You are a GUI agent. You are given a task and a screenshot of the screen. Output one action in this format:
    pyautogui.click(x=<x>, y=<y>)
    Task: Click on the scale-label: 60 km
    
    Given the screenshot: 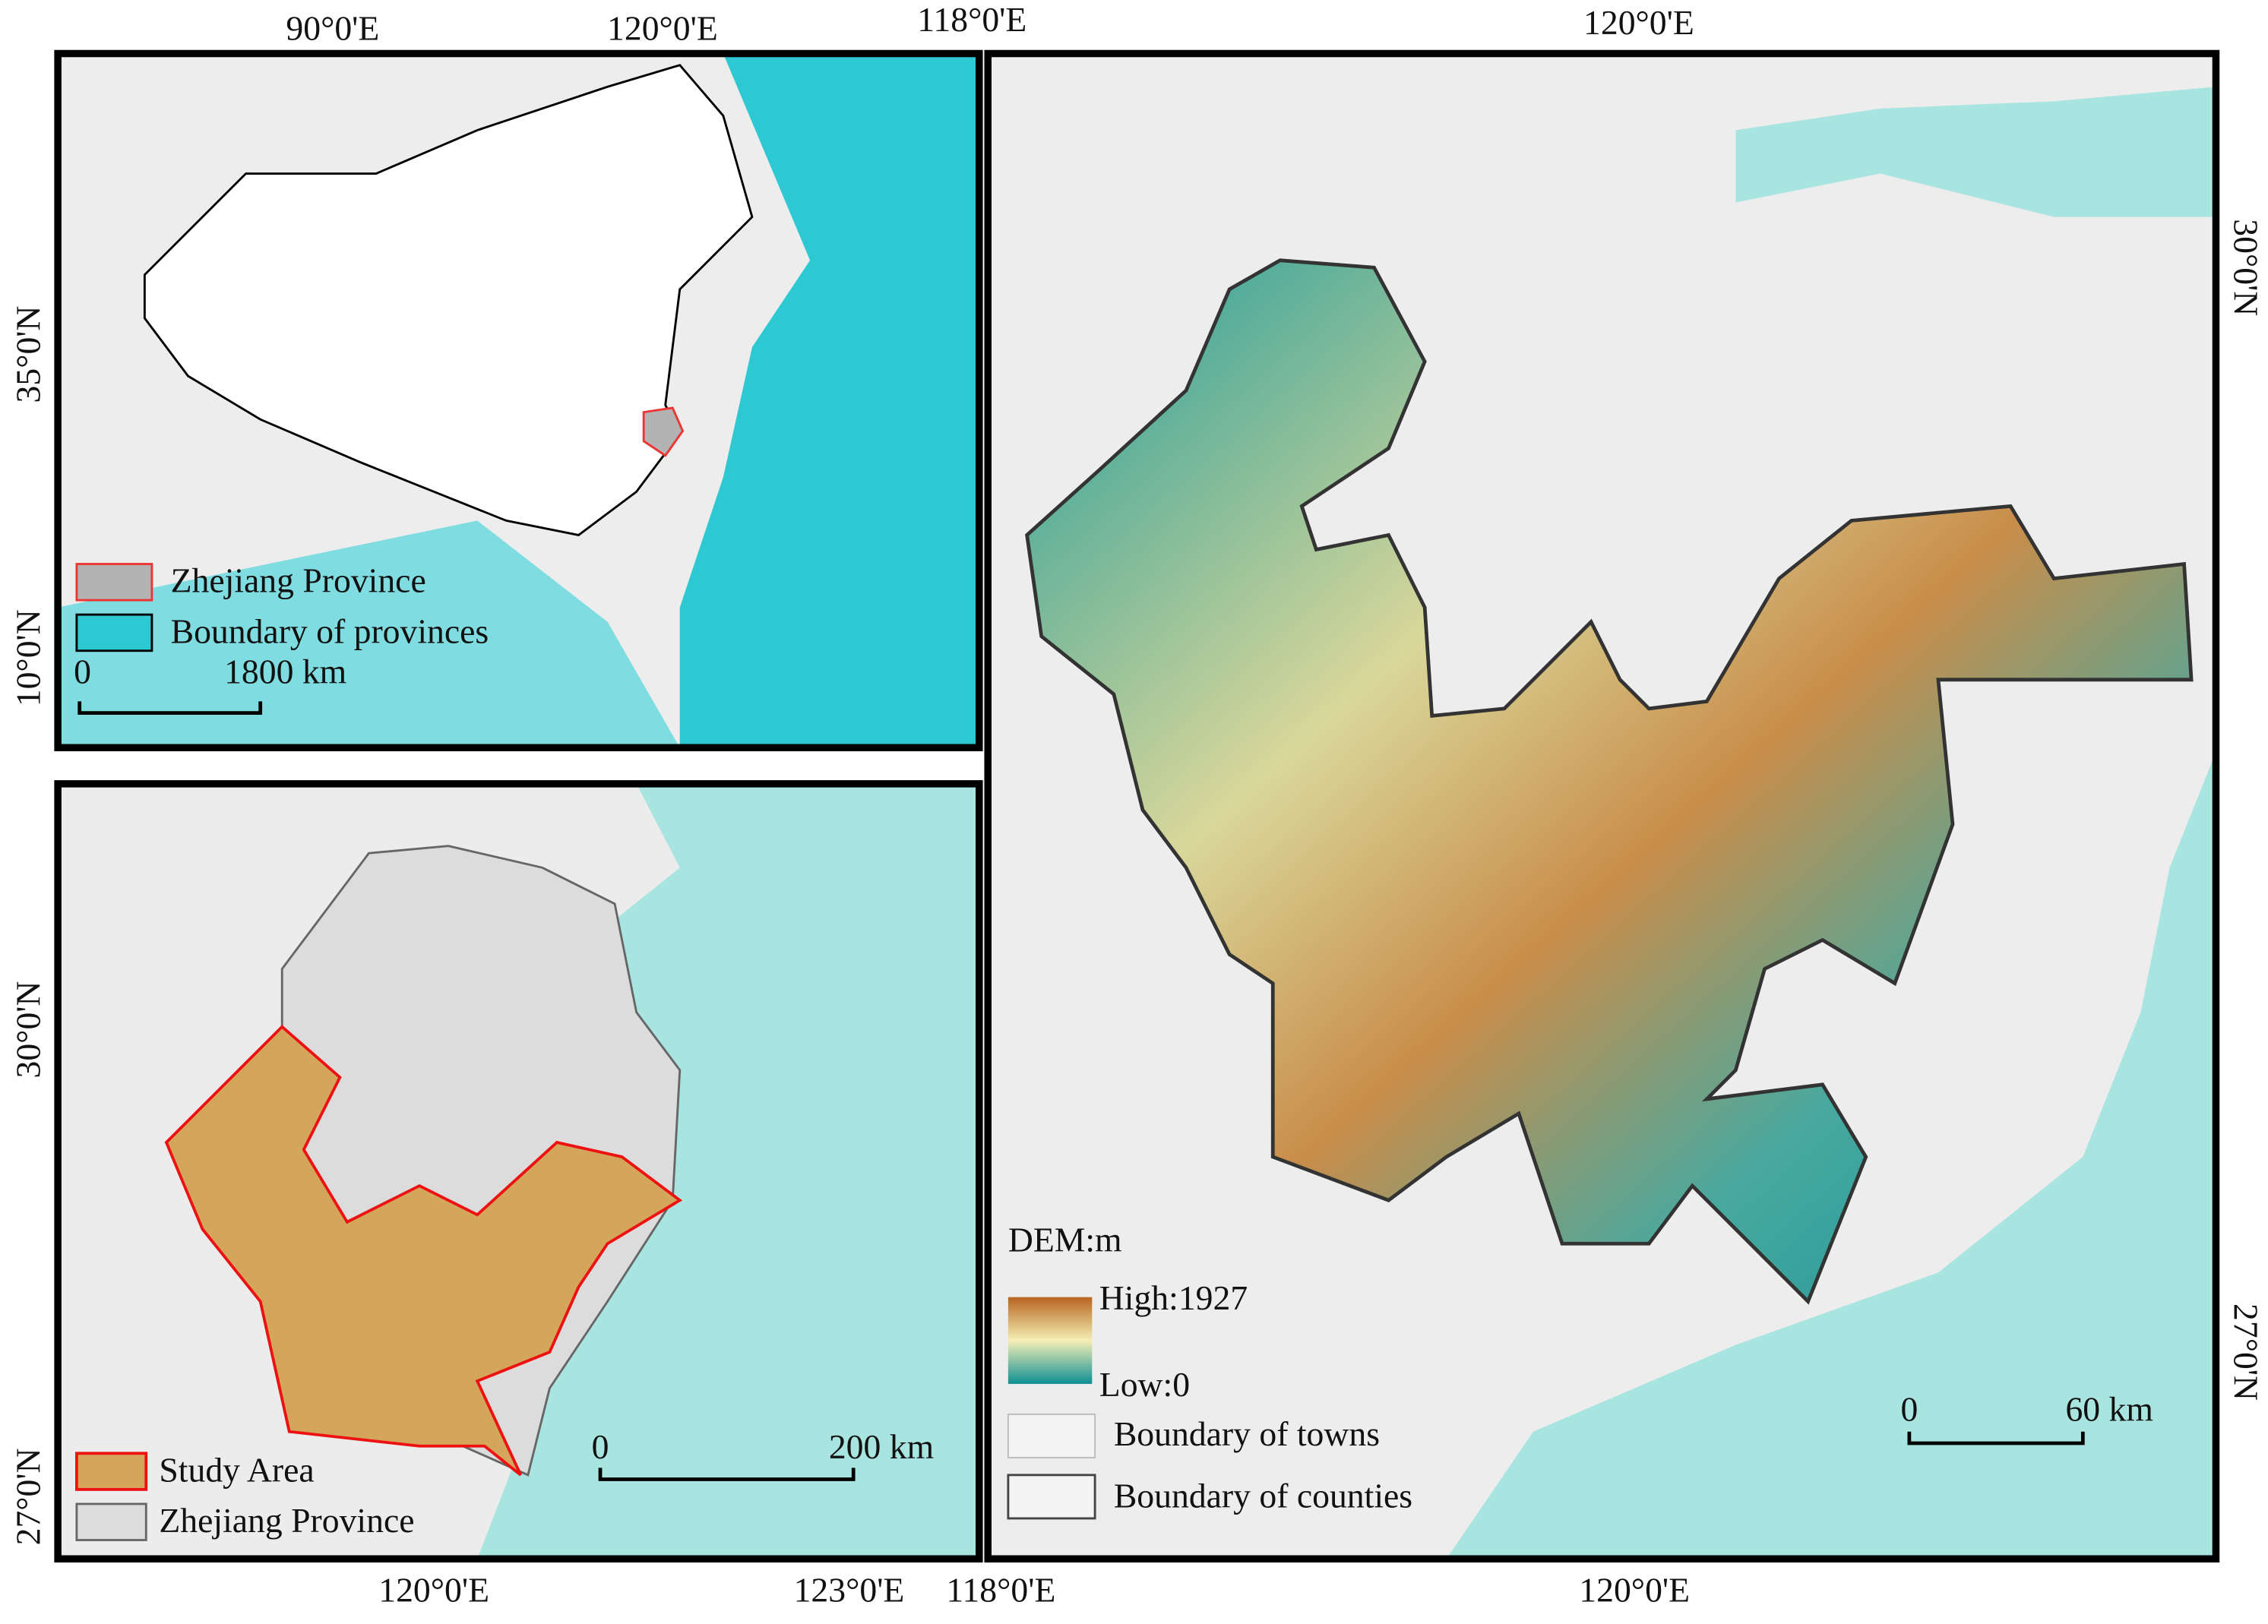 What is the action you would take?
    pyautogui.click(x=2109, y=1408)
    